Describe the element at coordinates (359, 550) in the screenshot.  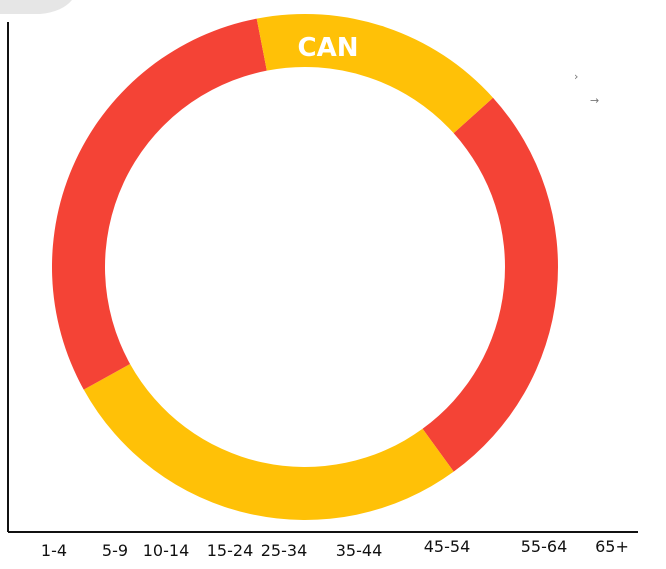
I see `x-tick-label: 35-44` at that location.